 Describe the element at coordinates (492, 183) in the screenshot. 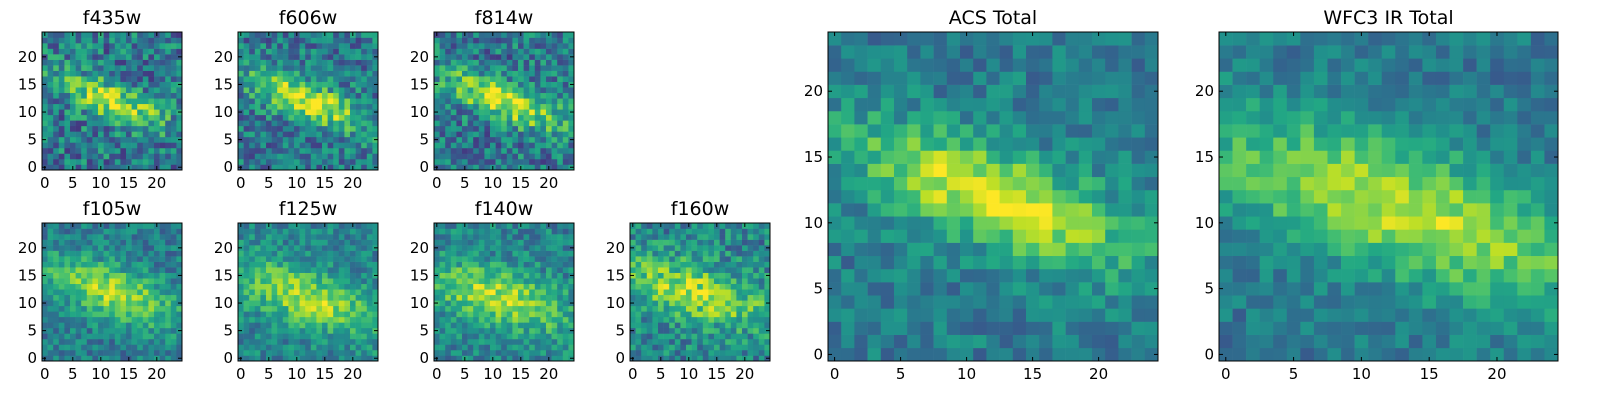

I see `x-tick-label: 10` at that location.